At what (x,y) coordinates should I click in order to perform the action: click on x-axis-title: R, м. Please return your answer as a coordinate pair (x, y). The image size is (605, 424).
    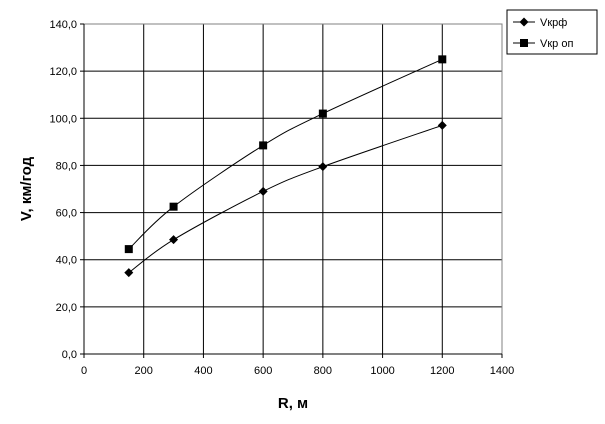
    Looking at the image, I should click on (293, 403).